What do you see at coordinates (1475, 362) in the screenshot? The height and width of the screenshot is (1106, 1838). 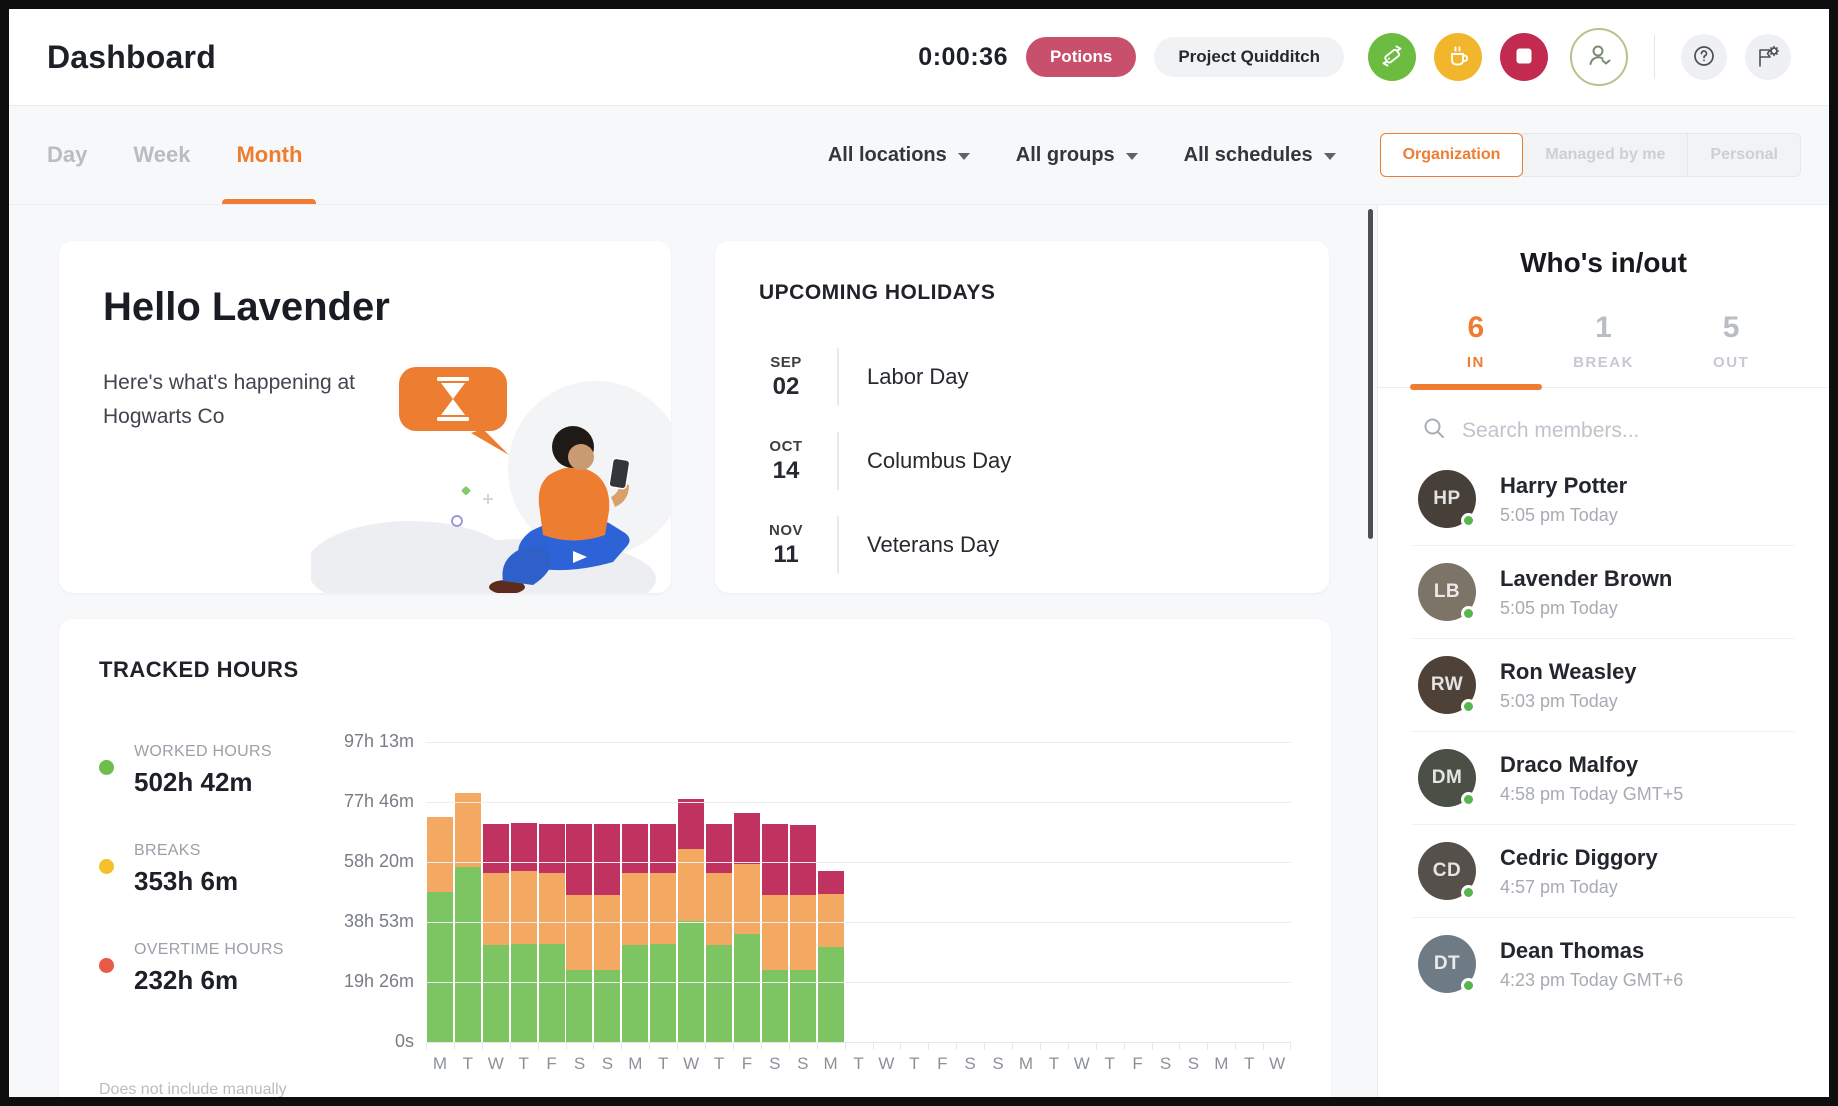 I see `in-label: IN` at bounding box center [1475, 362].